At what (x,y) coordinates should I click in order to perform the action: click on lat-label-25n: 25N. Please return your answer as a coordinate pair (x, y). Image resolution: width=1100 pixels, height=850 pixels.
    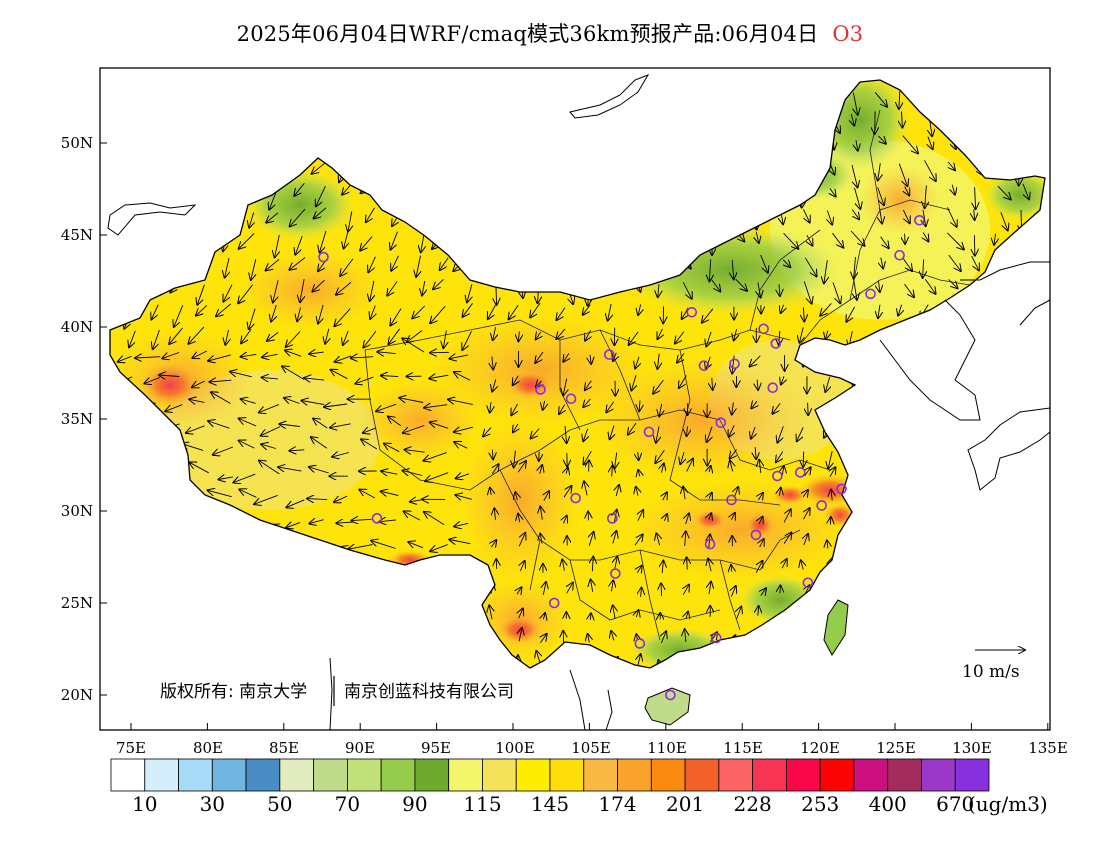
    Looking at the image, I should click on (77, 603).